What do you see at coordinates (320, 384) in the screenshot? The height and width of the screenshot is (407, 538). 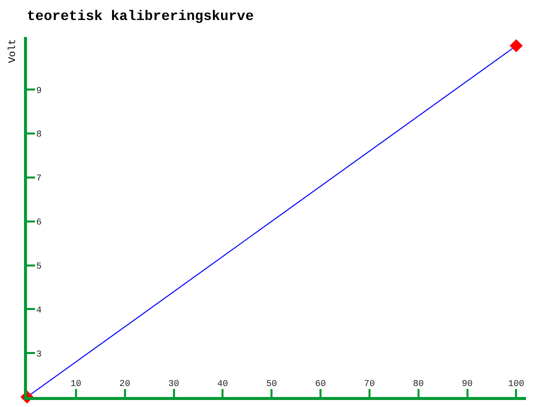 I see `x-tick-label: 60` at bounding box center [320, 384].